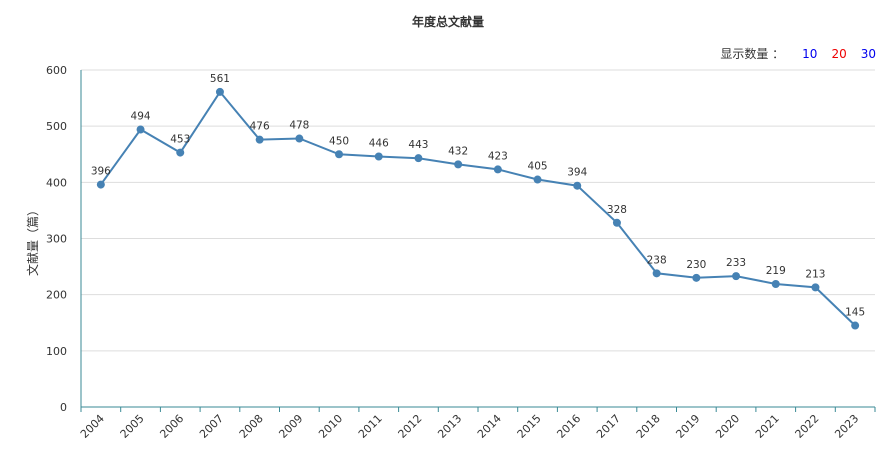 Image resolution: width=896 pixels, height=458 pixels. What do you see at coordinates (657, 260) in the screenshot?
I see `data-label: 238` at bounding box center [657, 260].